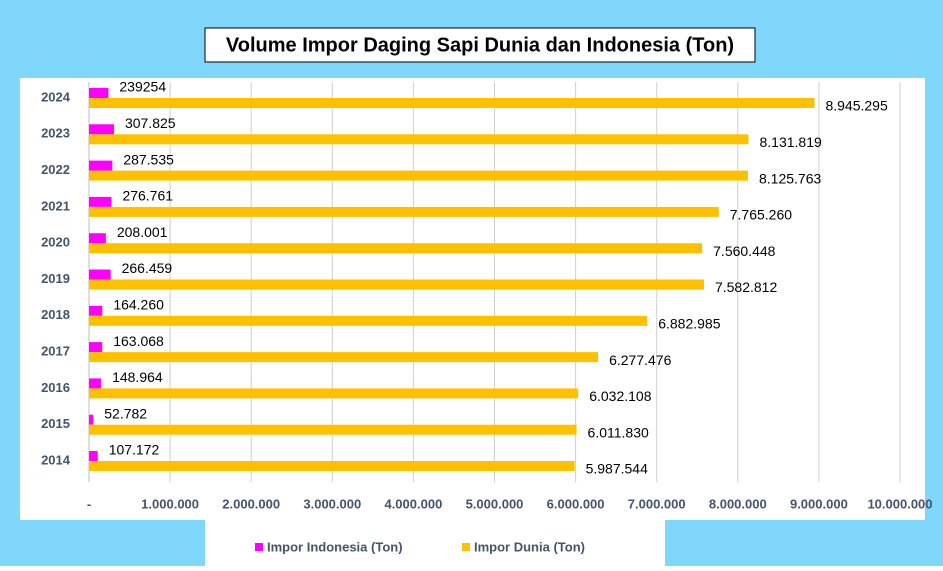 This screenshot has width=943, height=571. I want to click on data-label: 163.068, so click(138, 341).